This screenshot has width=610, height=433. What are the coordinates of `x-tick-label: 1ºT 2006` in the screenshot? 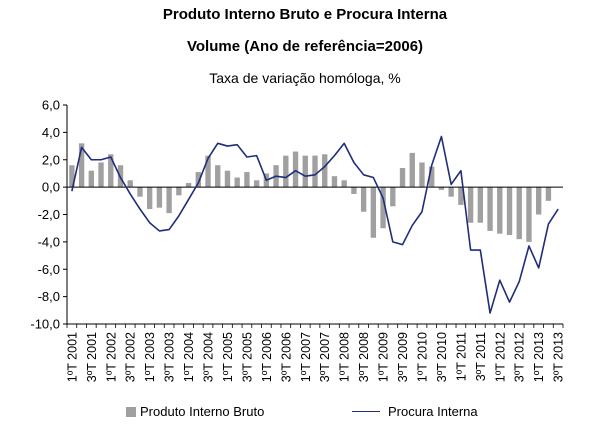 It's located at (267, 357).